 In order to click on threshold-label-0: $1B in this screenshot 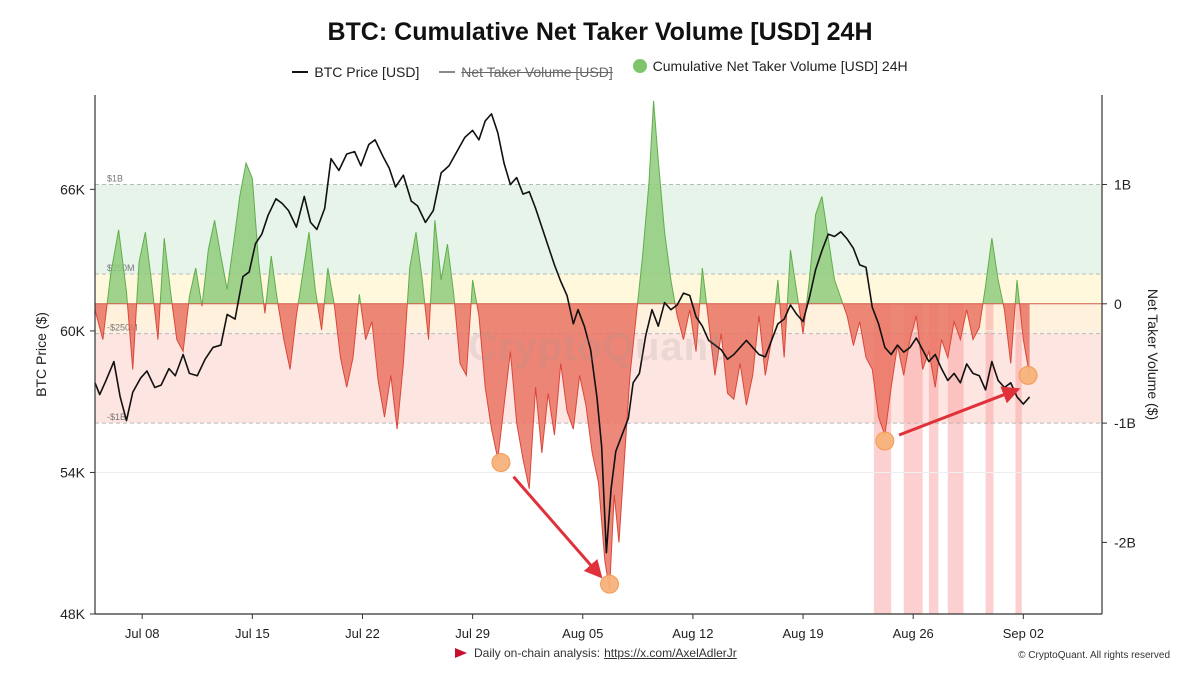, I will do `click(115, 178)`.